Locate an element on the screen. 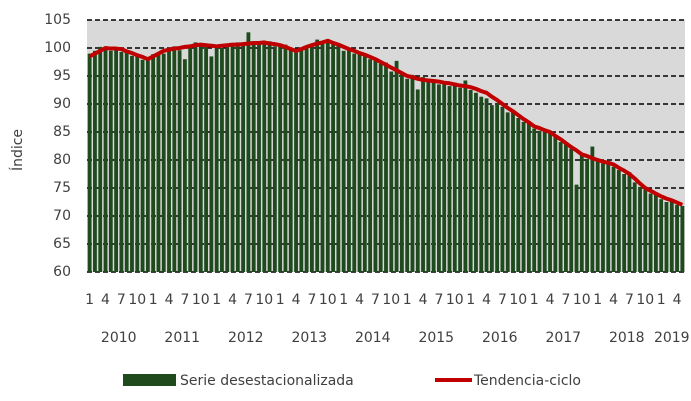 The width and height of the screenshot is (691, 401). year-label: 2011 is located at coordinates (182, 338).